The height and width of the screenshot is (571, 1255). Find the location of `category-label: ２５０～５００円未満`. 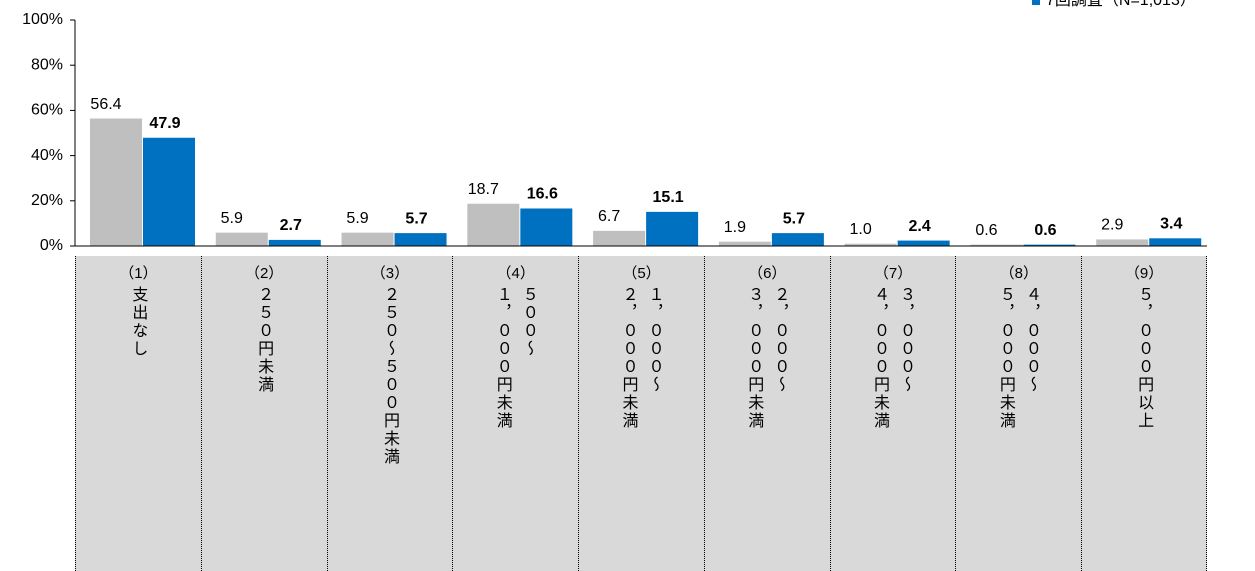

category-label: ２５０～５００円未満 is located at coordinates (390, 376).